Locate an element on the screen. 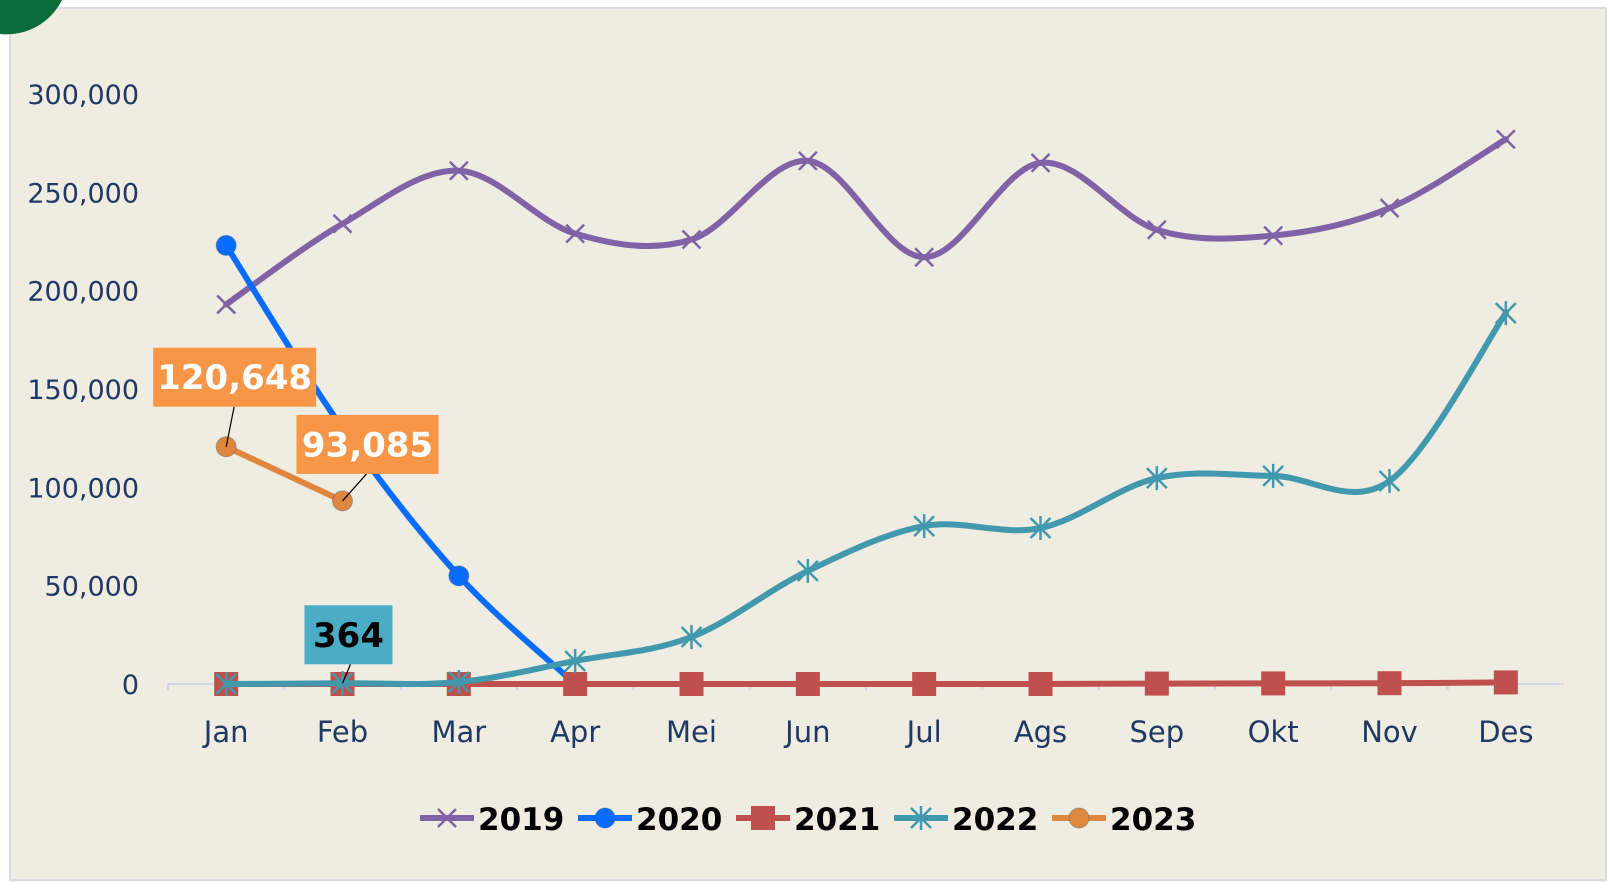  x-tick-label: Okt is located at coordinates (1273, 732).